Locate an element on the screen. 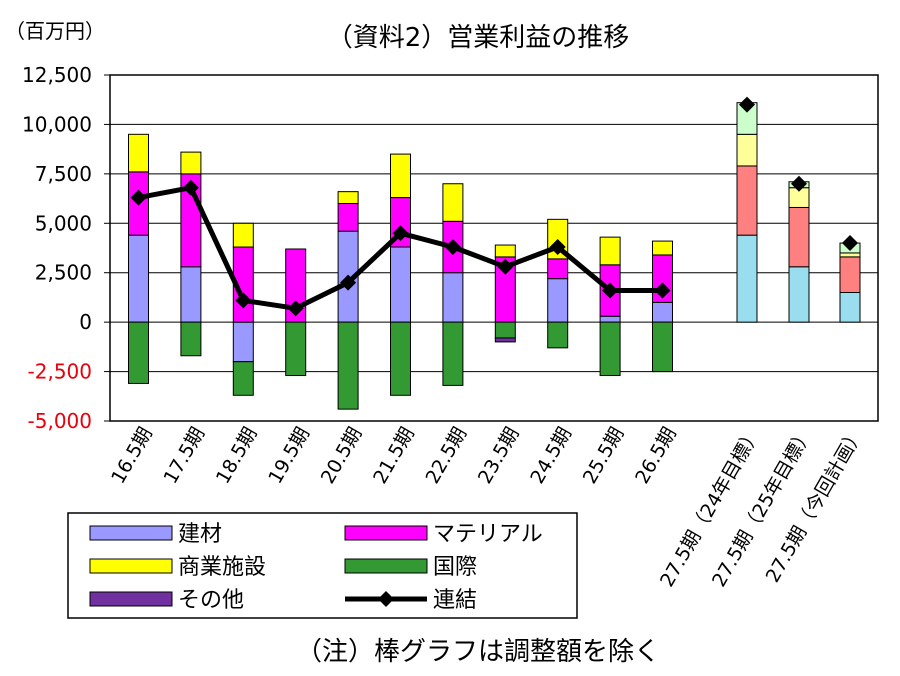  legend-label: マテリアル is located at coordinates (488, 534).